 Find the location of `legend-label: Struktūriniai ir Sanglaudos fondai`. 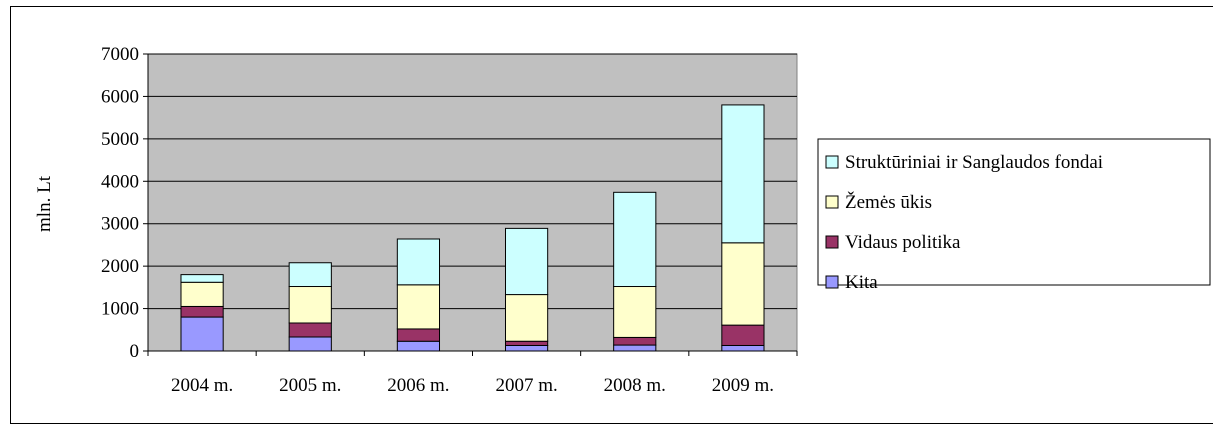

legend-label: Struktūriniai ir Sanglaudos fondai is located at coordinates (974, 162).